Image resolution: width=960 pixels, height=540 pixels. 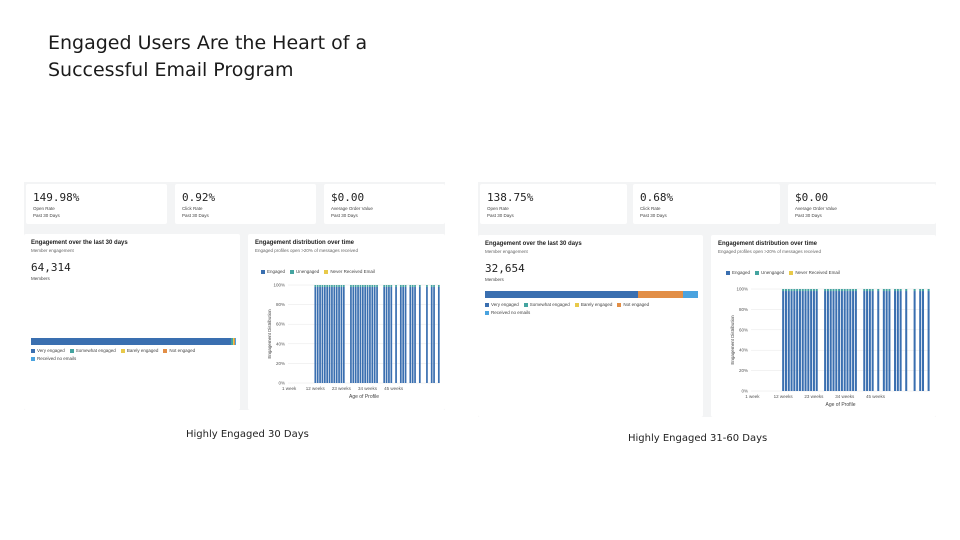 I want to click on members-count: 32,654, so click(x=505, y=268).